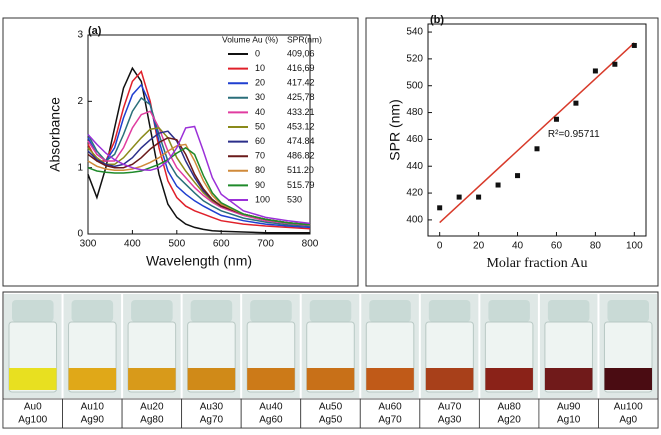  Describe the element at coordinates (152, 420) in the screenshot. I see `vial-label: Ag80` at that location.